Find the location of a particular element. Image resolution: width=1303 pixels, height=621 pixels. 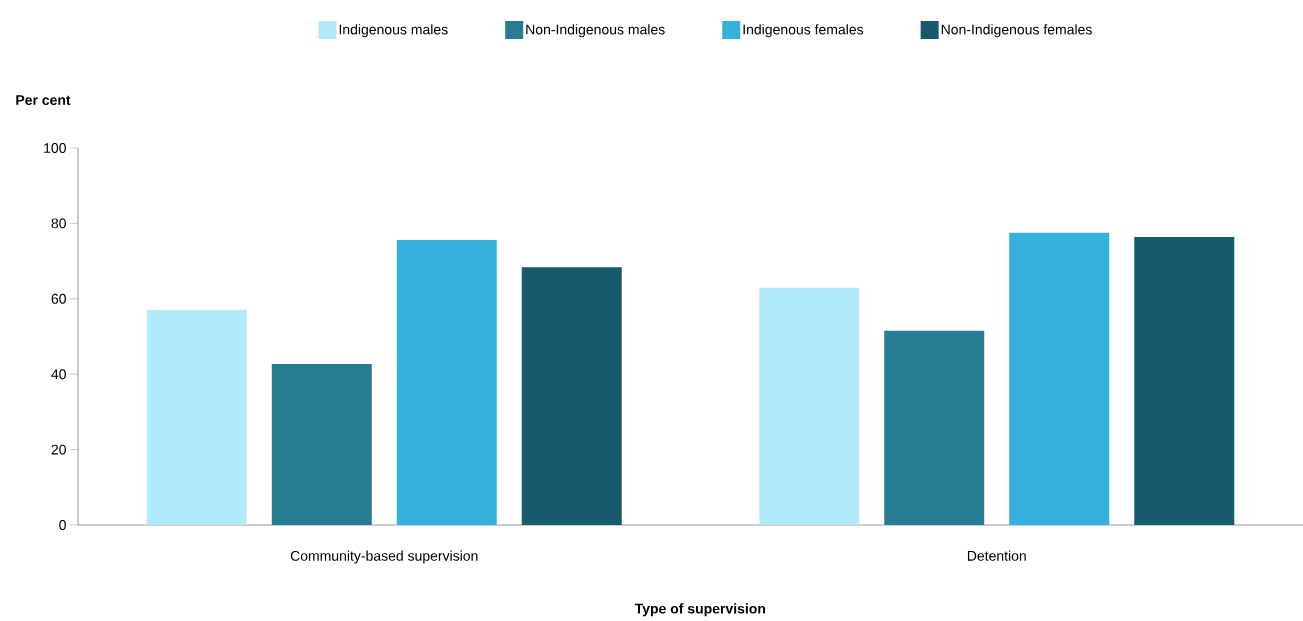

y-tick-label: 60 is located at coordinates (58, 298).